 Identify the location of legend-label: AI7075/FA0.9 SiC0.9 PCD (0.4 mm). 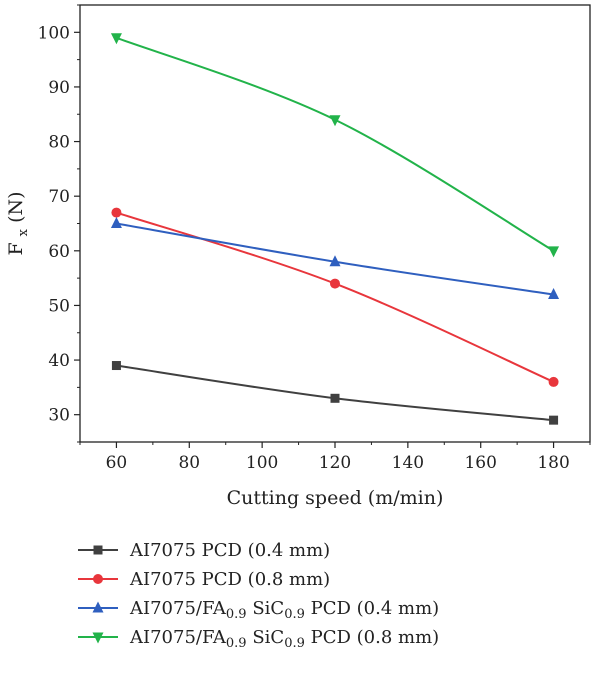
(284, 610).